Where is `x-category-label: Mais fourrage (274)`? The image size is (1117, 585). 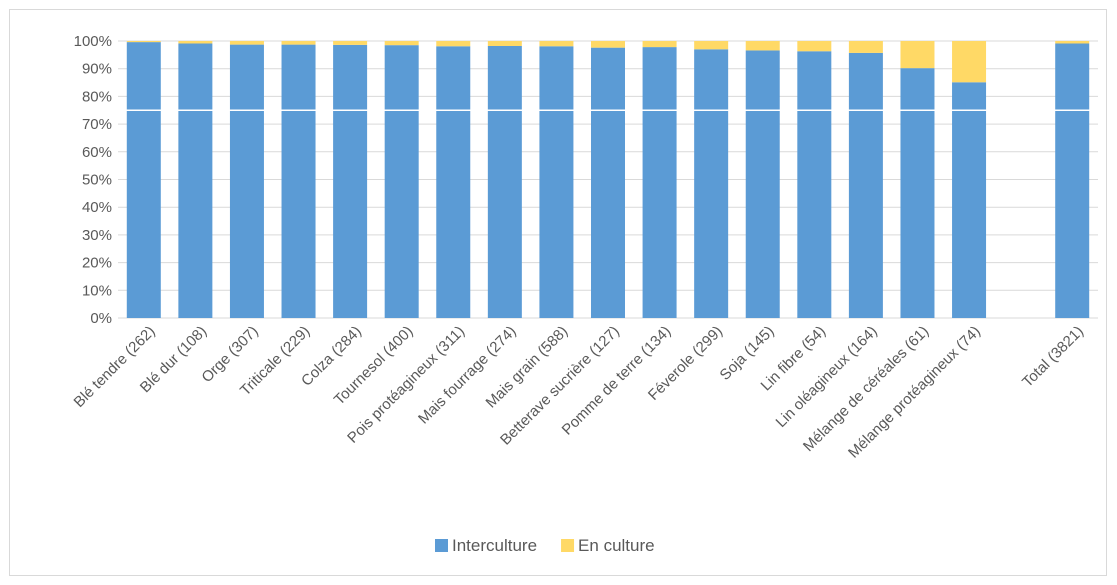 x-category-label: Mais fourrage (274) is located at coordinates (467, 375).